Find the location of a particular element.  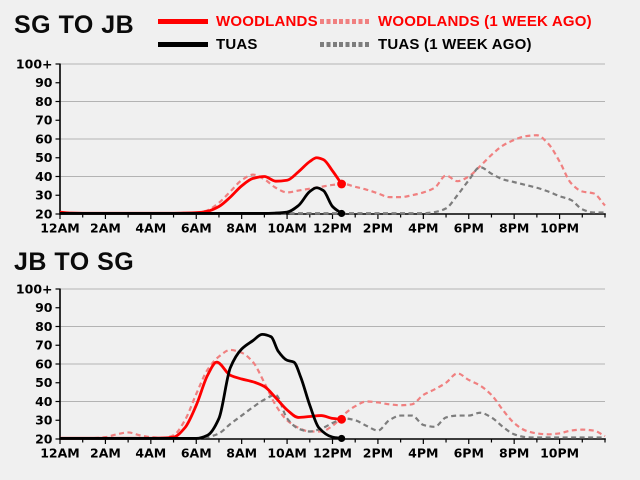

chart-title-sg-to-jb: SG TO JB is located at coordinates (74, 25).